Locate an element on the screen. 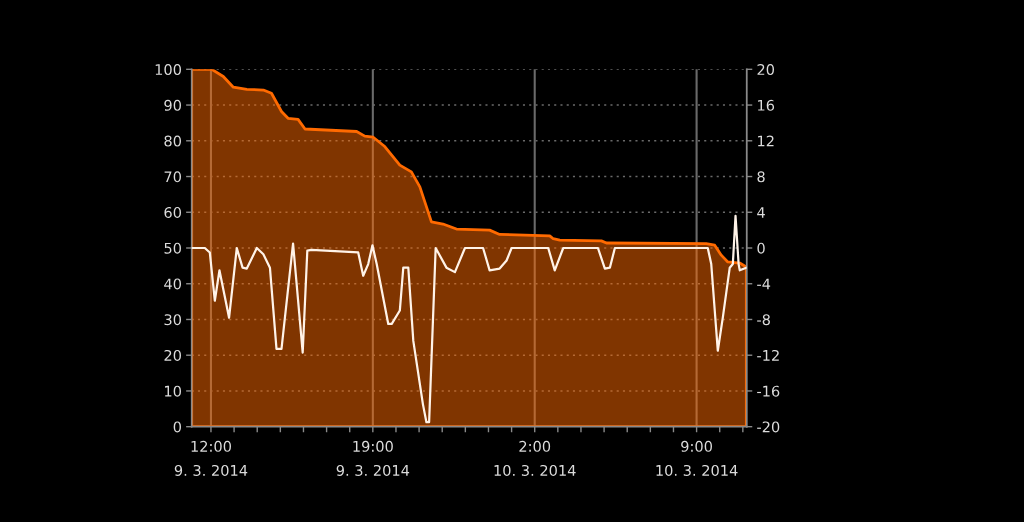 This screenshot has width=1024, height=522. x-tick-label: 9:00 10. 3. 2014 is located at coordinates (697, 458).